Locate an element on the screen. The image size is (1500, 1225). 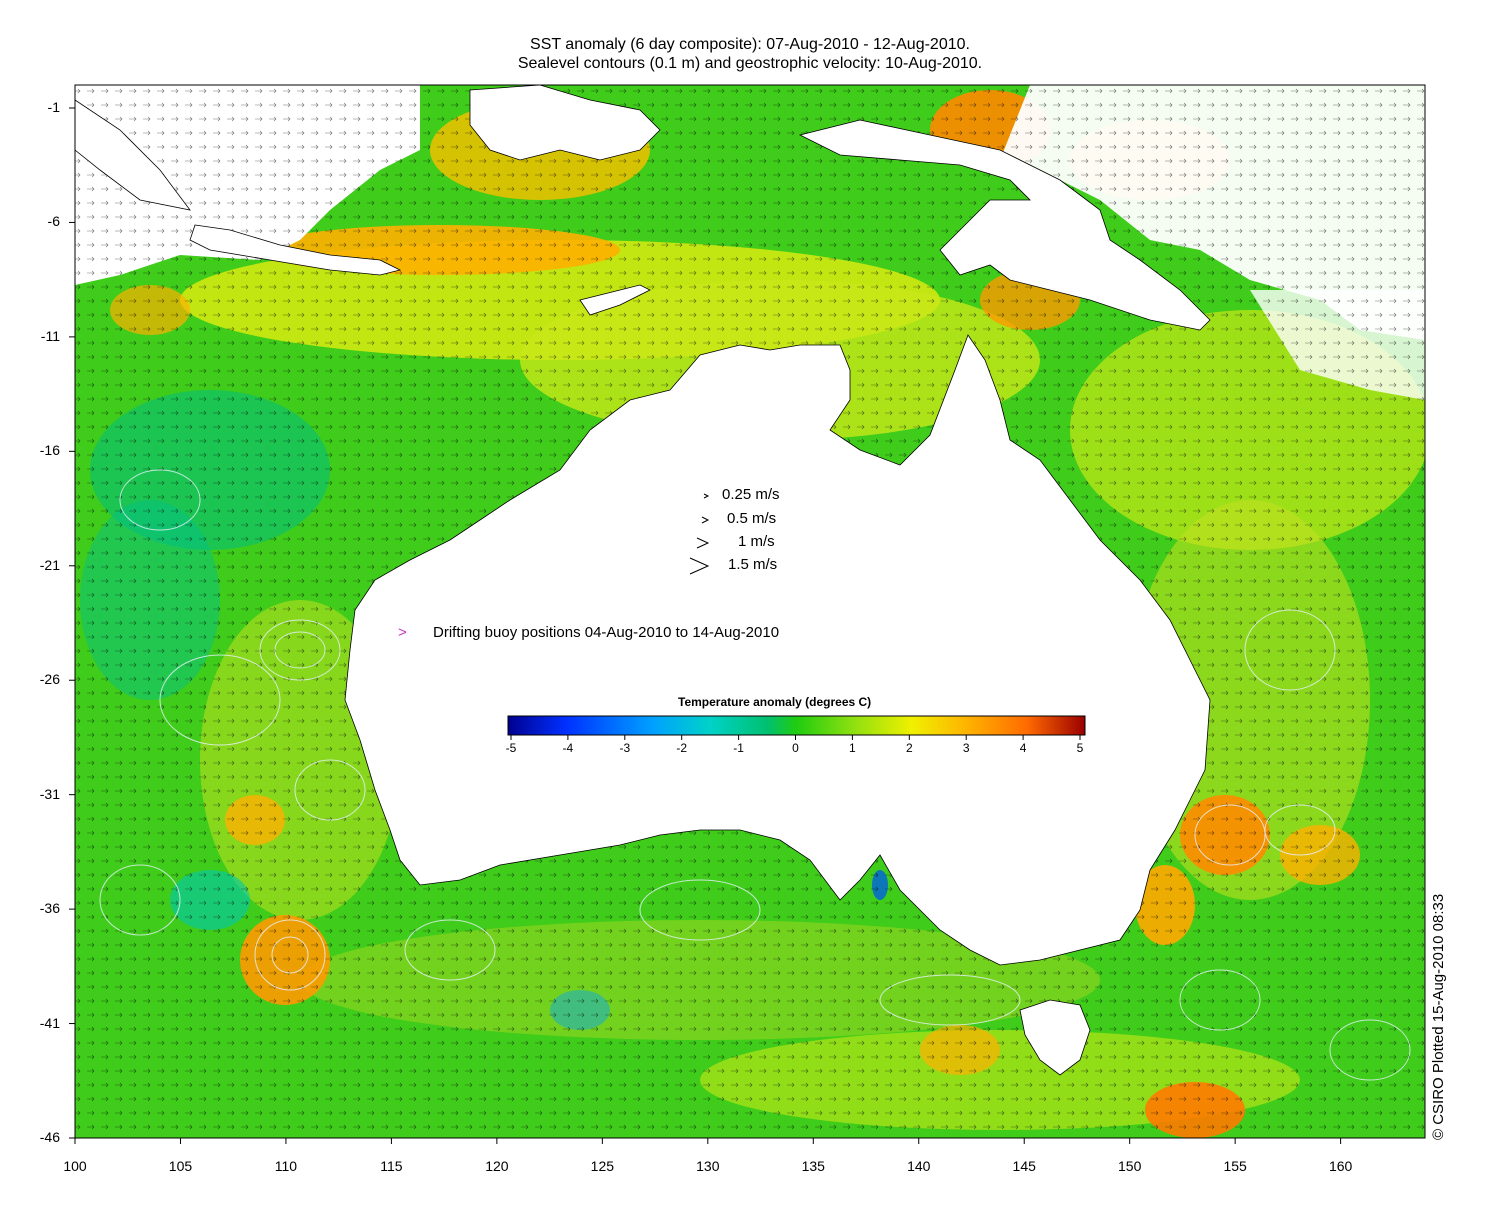
colorbar-tick-label: -5 is located at coordinates (511, 748).